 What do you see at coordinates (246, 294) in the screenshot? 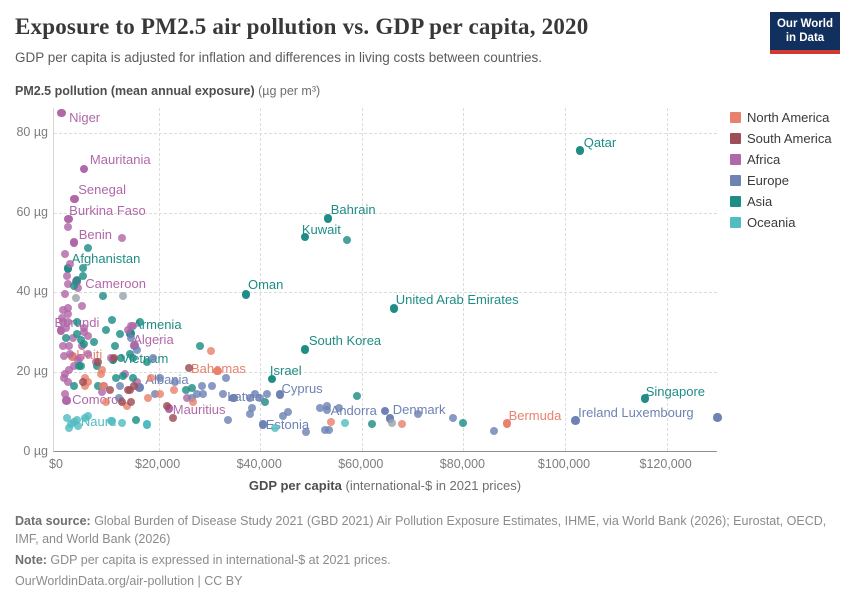
I see `data-point-oman` at bounding box center [246, 294].